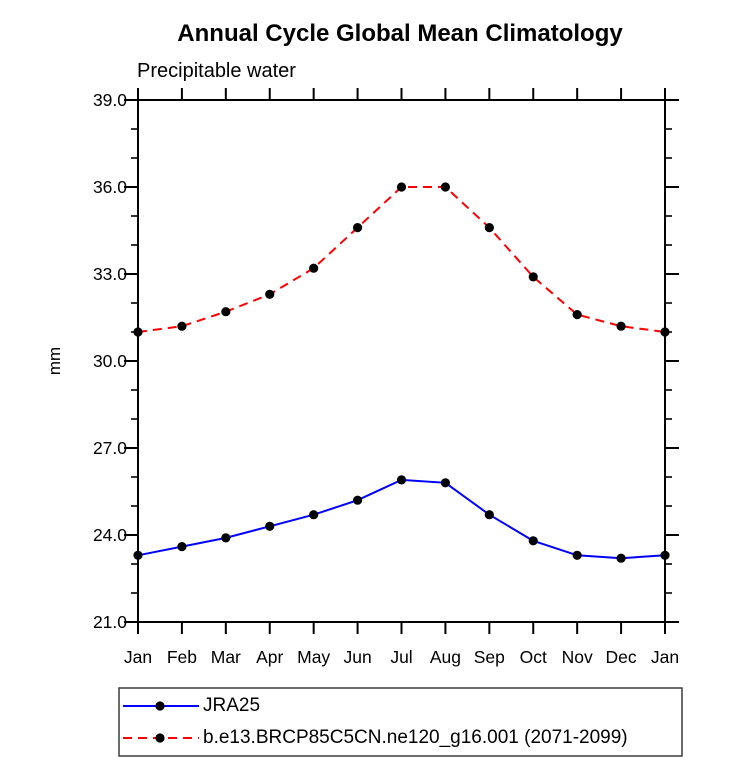 This screenshot has width=733, height=762. Describe the element at coordinates (110, 274) in the screenshot. I see `y-tick-label: 33.0` at that location.